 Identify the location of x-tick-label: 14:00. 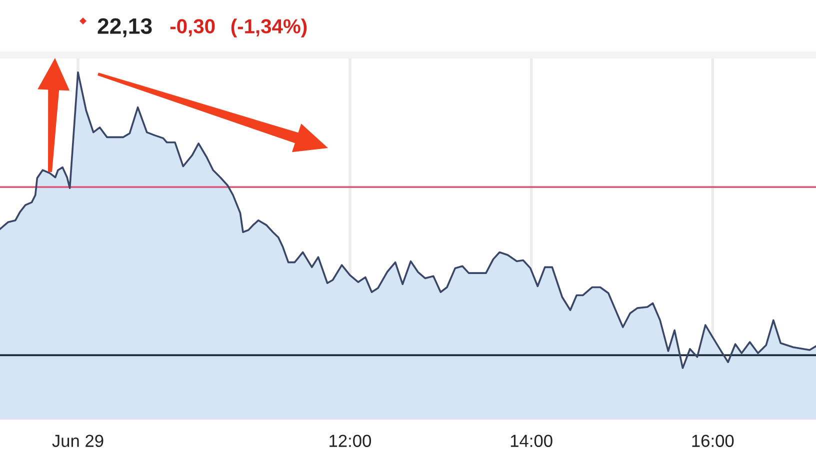
(531, 441).